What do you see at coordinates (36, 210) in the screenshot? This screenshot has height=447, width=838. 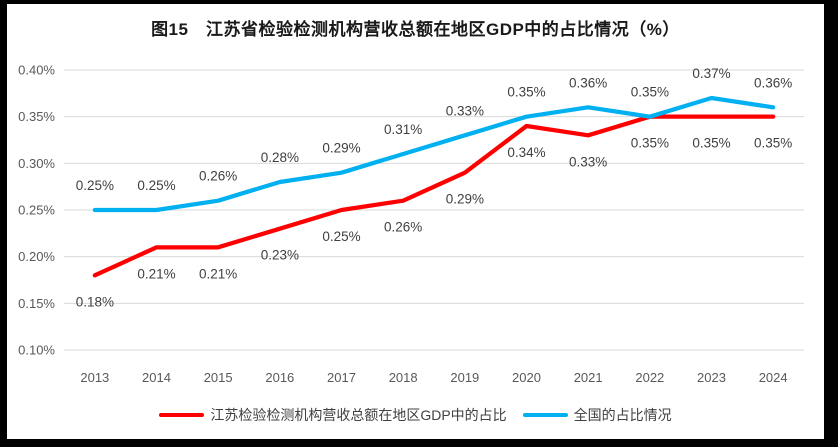 I see `y-tick-label: 0.25%` at bounding box center [36, 210].